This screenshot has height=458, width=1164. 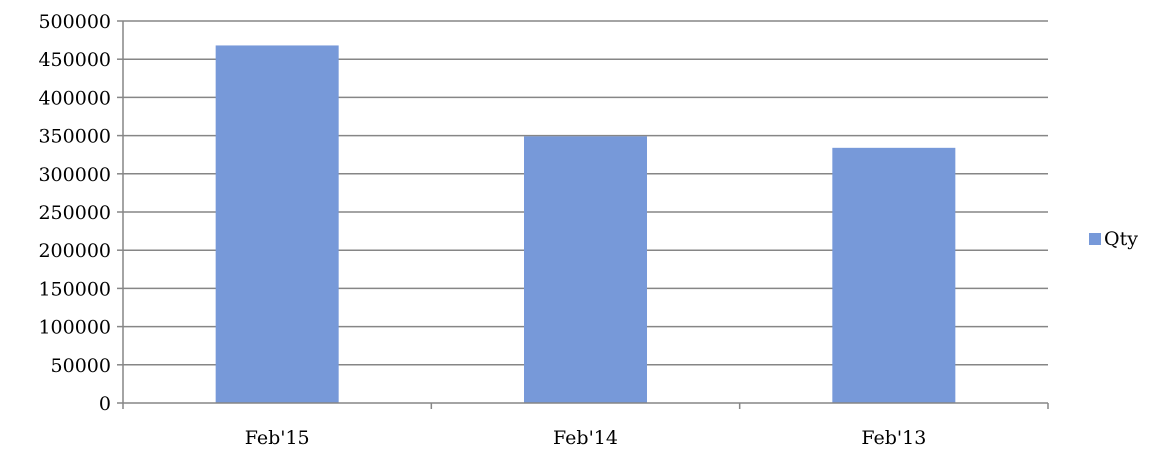 I want to click on y-tick-label: 300000, so click(x=74, y=175).